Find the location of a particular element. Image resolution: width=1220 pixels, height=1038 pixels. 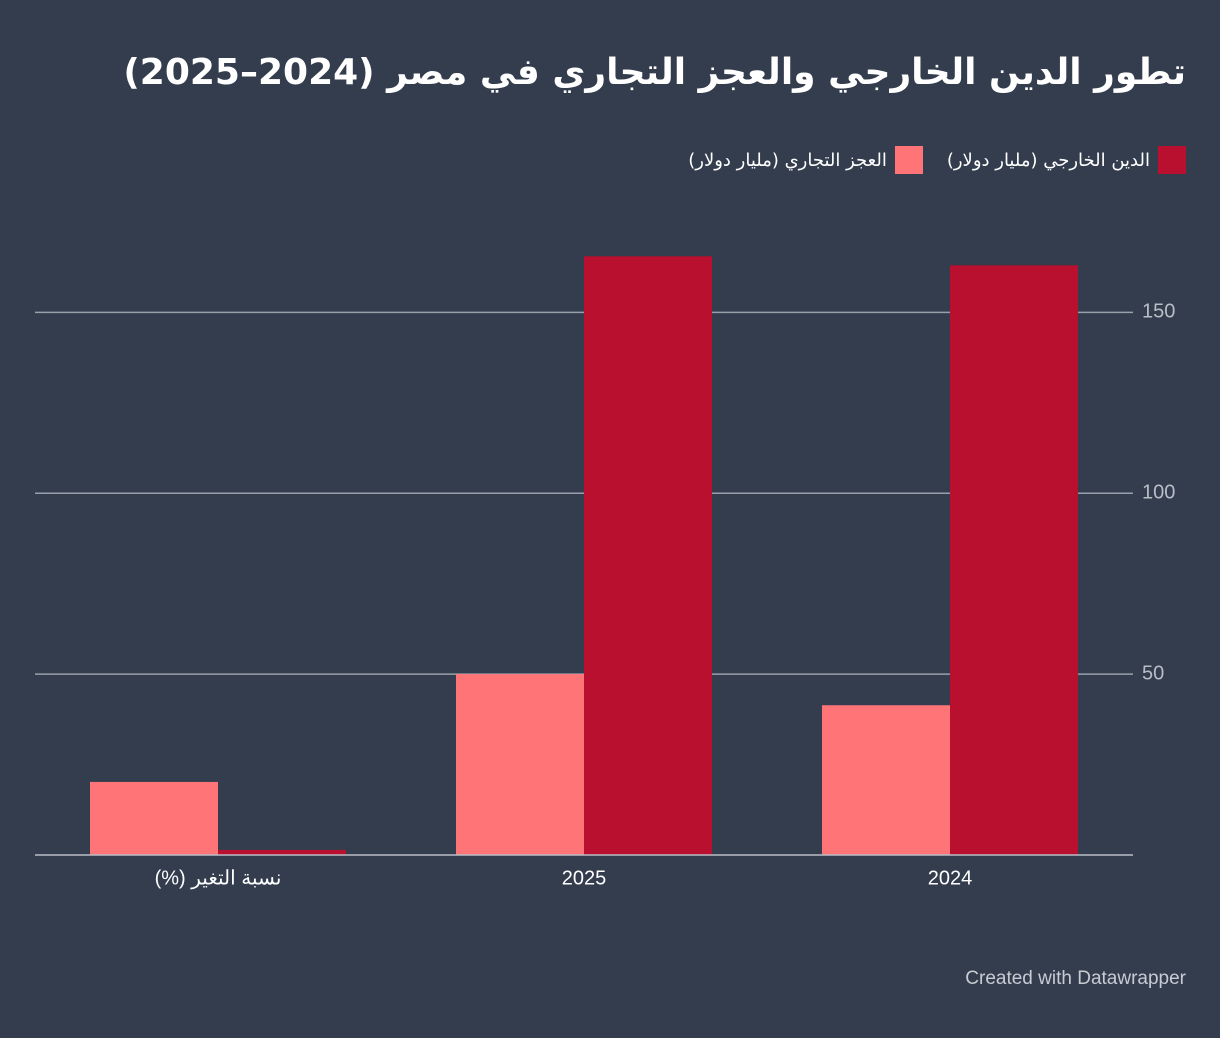

legend-item: الدين الخارجي (مليار دولار) is located at coordinates (1066, 160).